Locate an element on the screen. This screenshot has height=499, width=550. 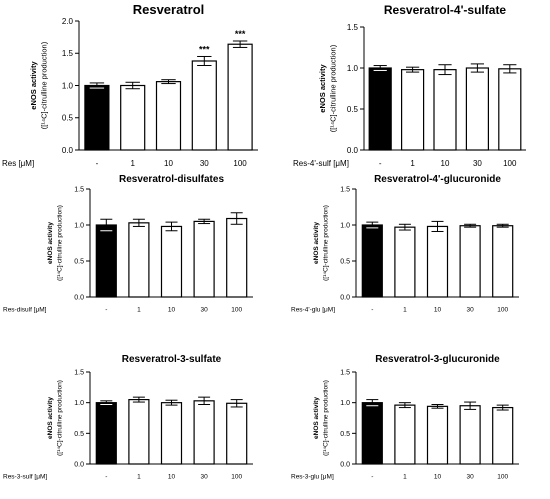
chart-title: Resveratrol-3-glucuronide is located at coordinates (437, 359).